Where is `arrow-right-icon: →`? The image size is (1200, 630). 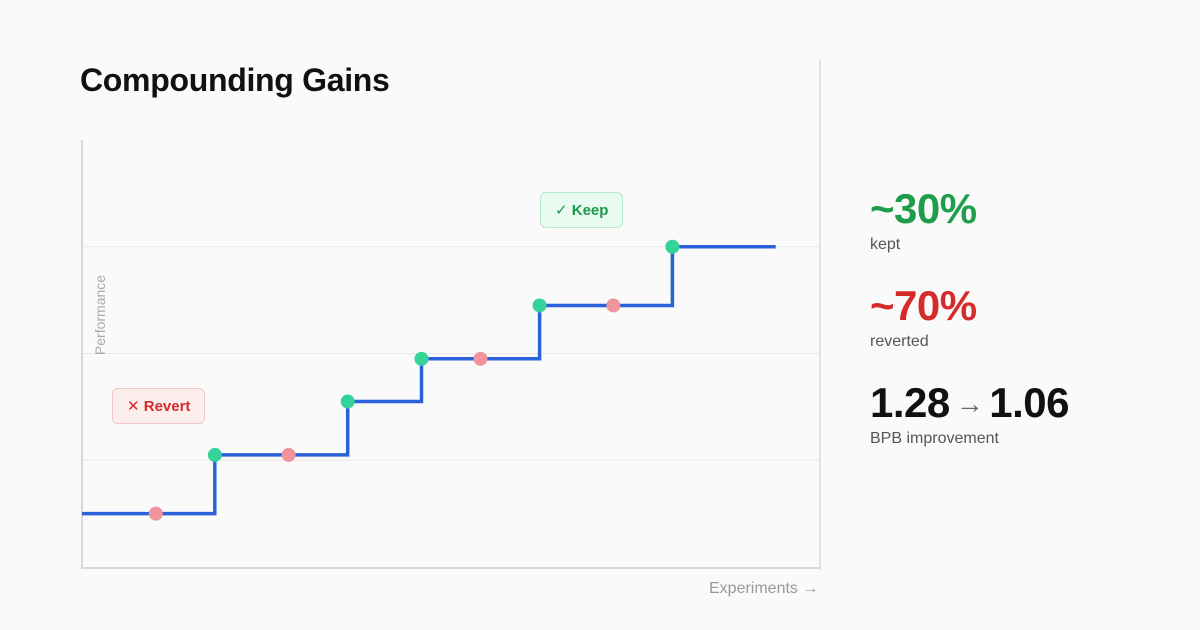
arrow-right-icon: → is located at coordinates (969, 403).